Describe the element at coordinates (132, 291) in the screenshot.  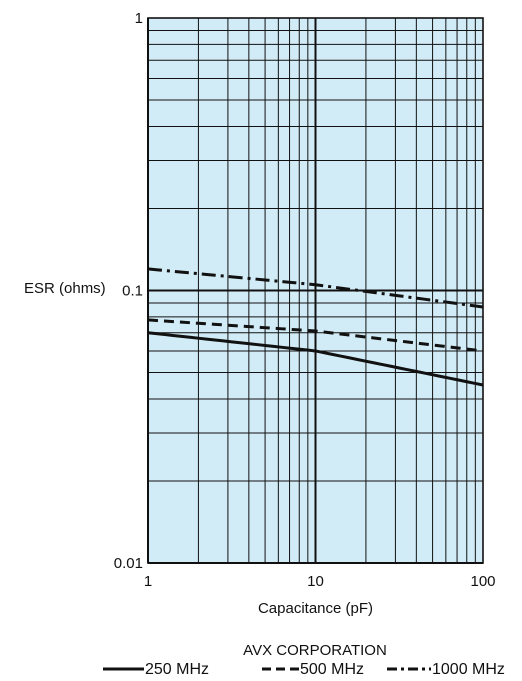
I see `y-tick-label: 0.1` at that location.